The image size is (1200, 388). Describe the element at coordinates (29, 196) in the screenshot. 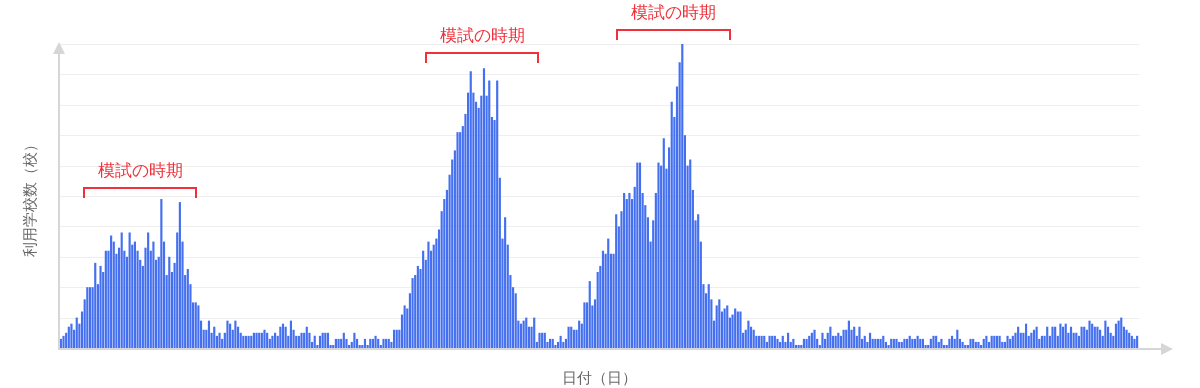

I see `y-axis-title: 利用学校数（校）` at that location.